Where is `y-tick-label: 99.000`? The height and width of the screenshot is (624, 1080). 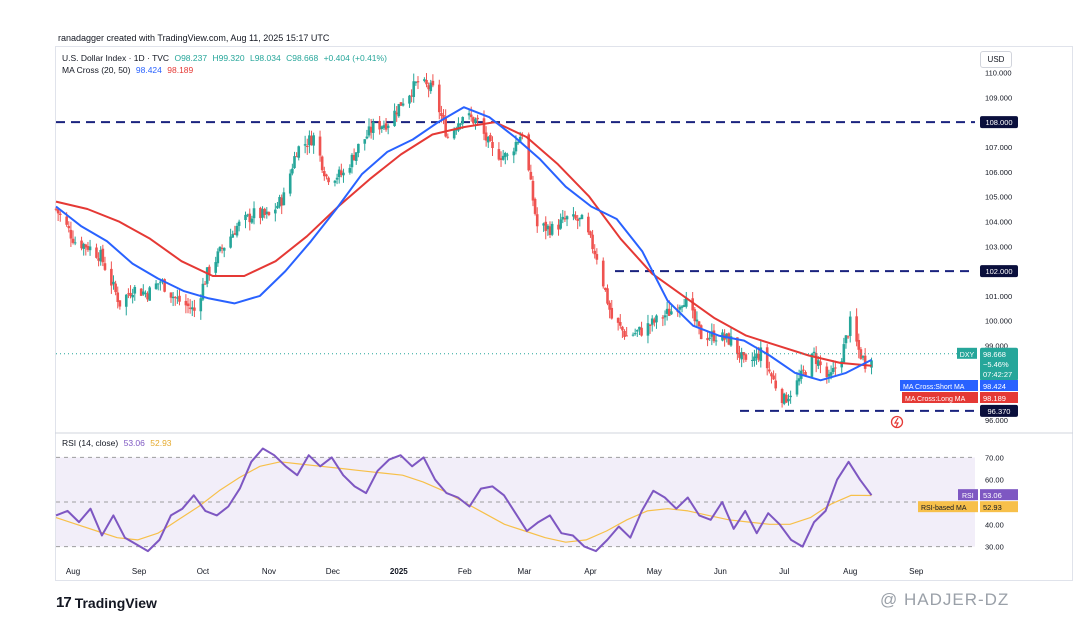
y-tick-label: 99.000 is located at coordinates (996, 346).